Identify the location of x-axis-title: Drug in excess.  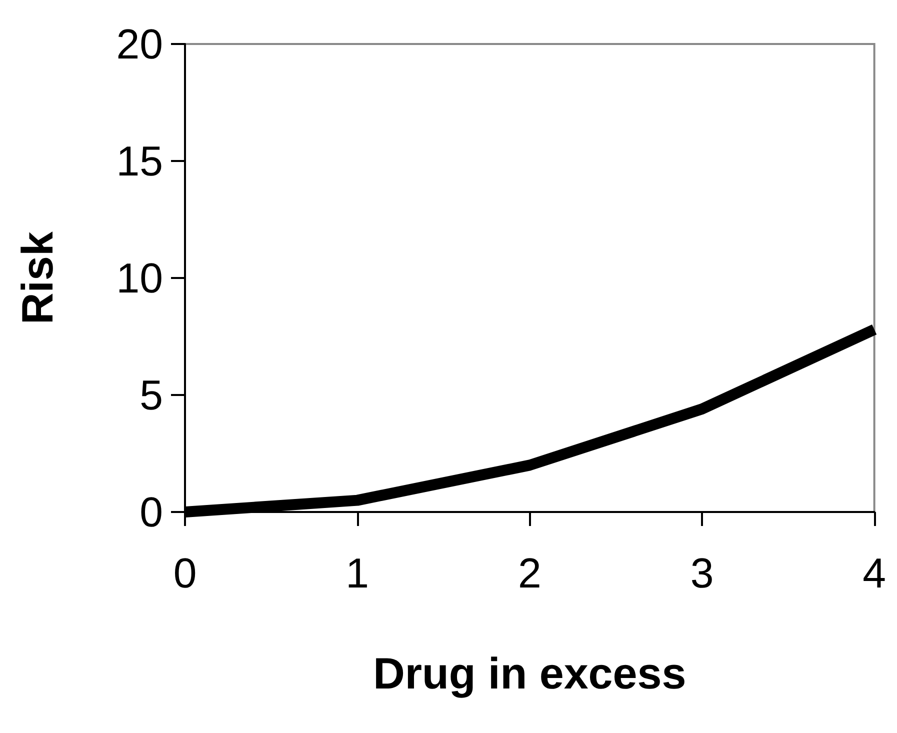
(529, 674).